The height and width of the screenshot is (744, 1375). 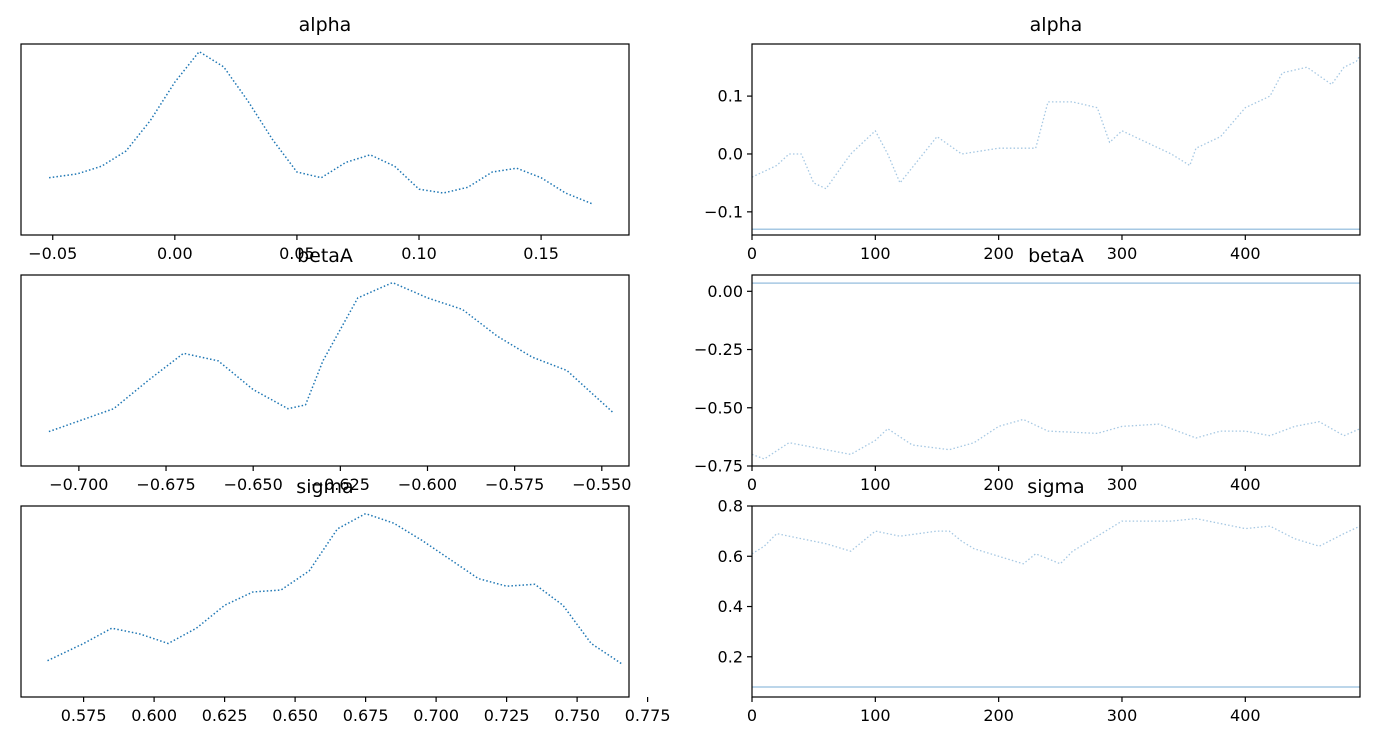 What do you see at coordinates (718, 466) in the screenshot?
I see `y-tick-label: −0.75` at bounding box center [718, 466].